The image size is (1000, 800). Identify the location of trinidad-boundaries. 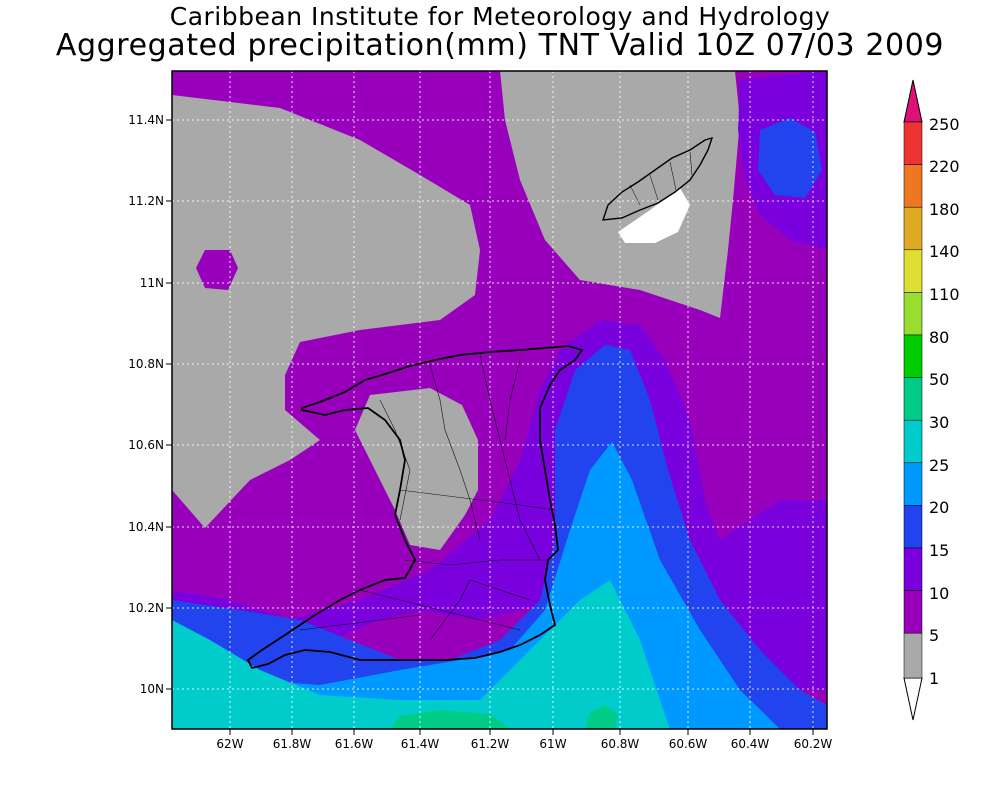
(427, 497).